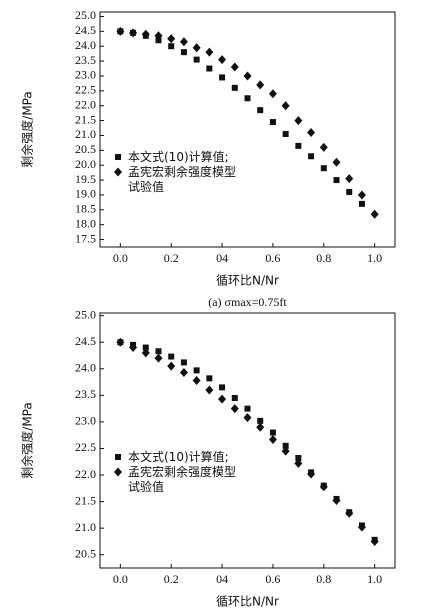 This screenshot has height=609, width=423. I want to click on y-tick-label: 23.5, so click(85, 394).